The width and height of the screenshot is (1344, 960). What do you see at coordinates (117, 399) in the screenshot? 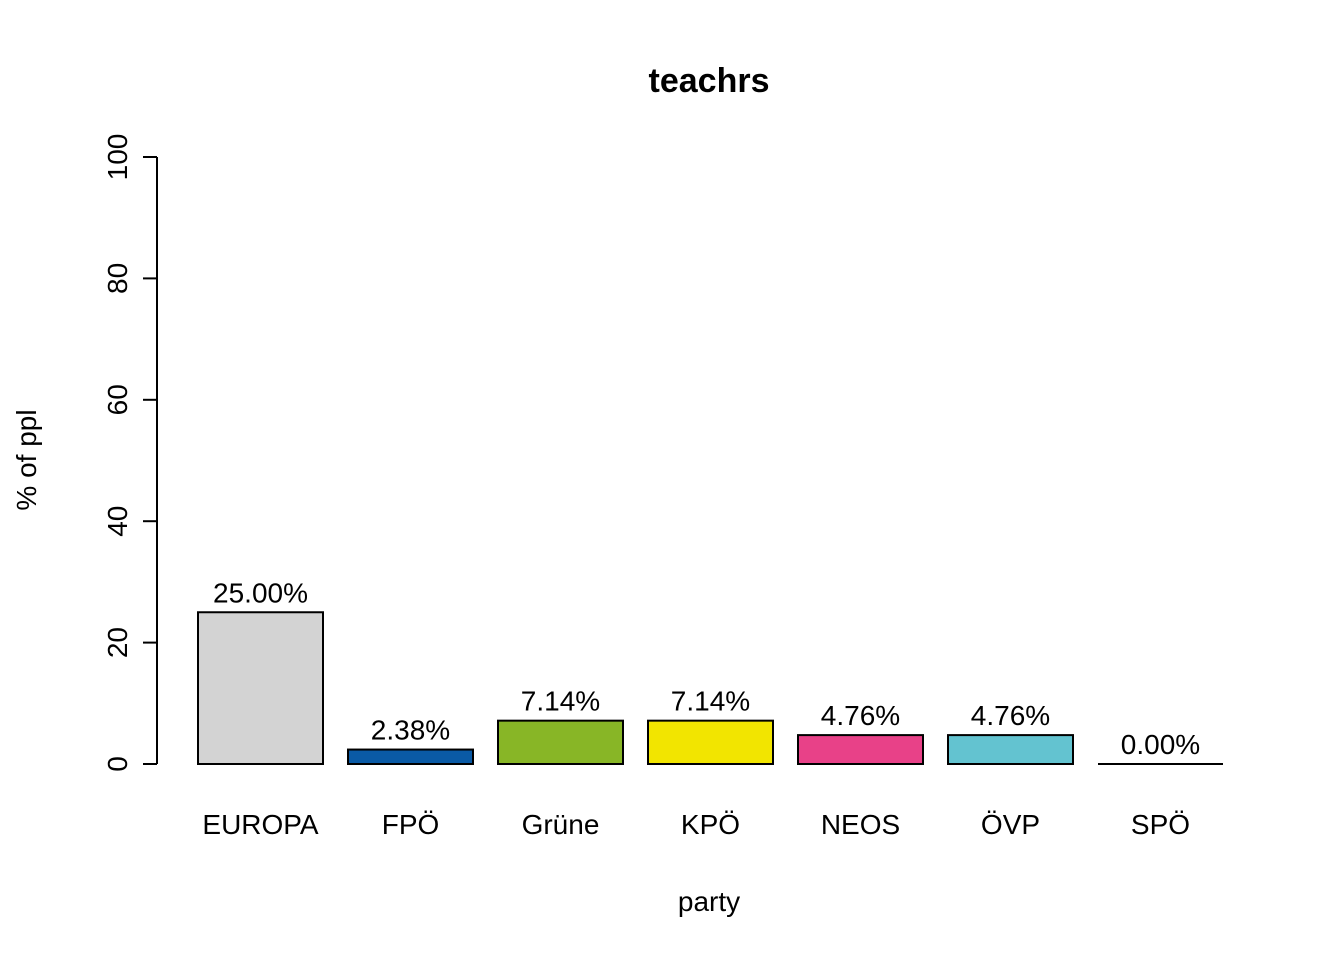
I see `y-tick-label: 60` at bounding box center [117, 399].